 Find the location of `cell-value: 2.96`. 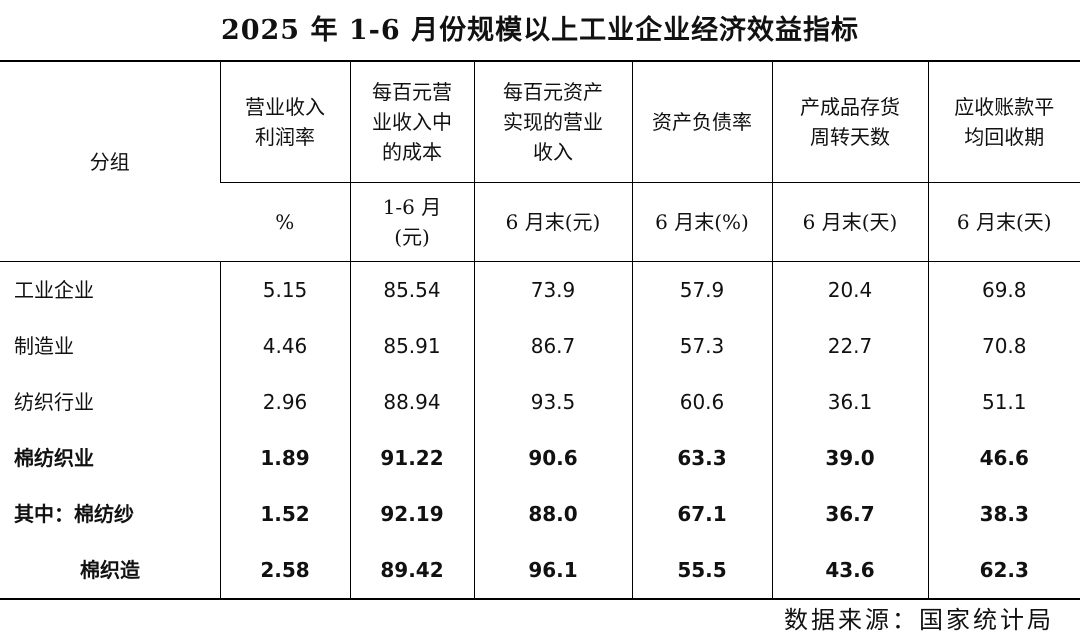

cell-value: 2.96 is located at coordinates (284, 402).